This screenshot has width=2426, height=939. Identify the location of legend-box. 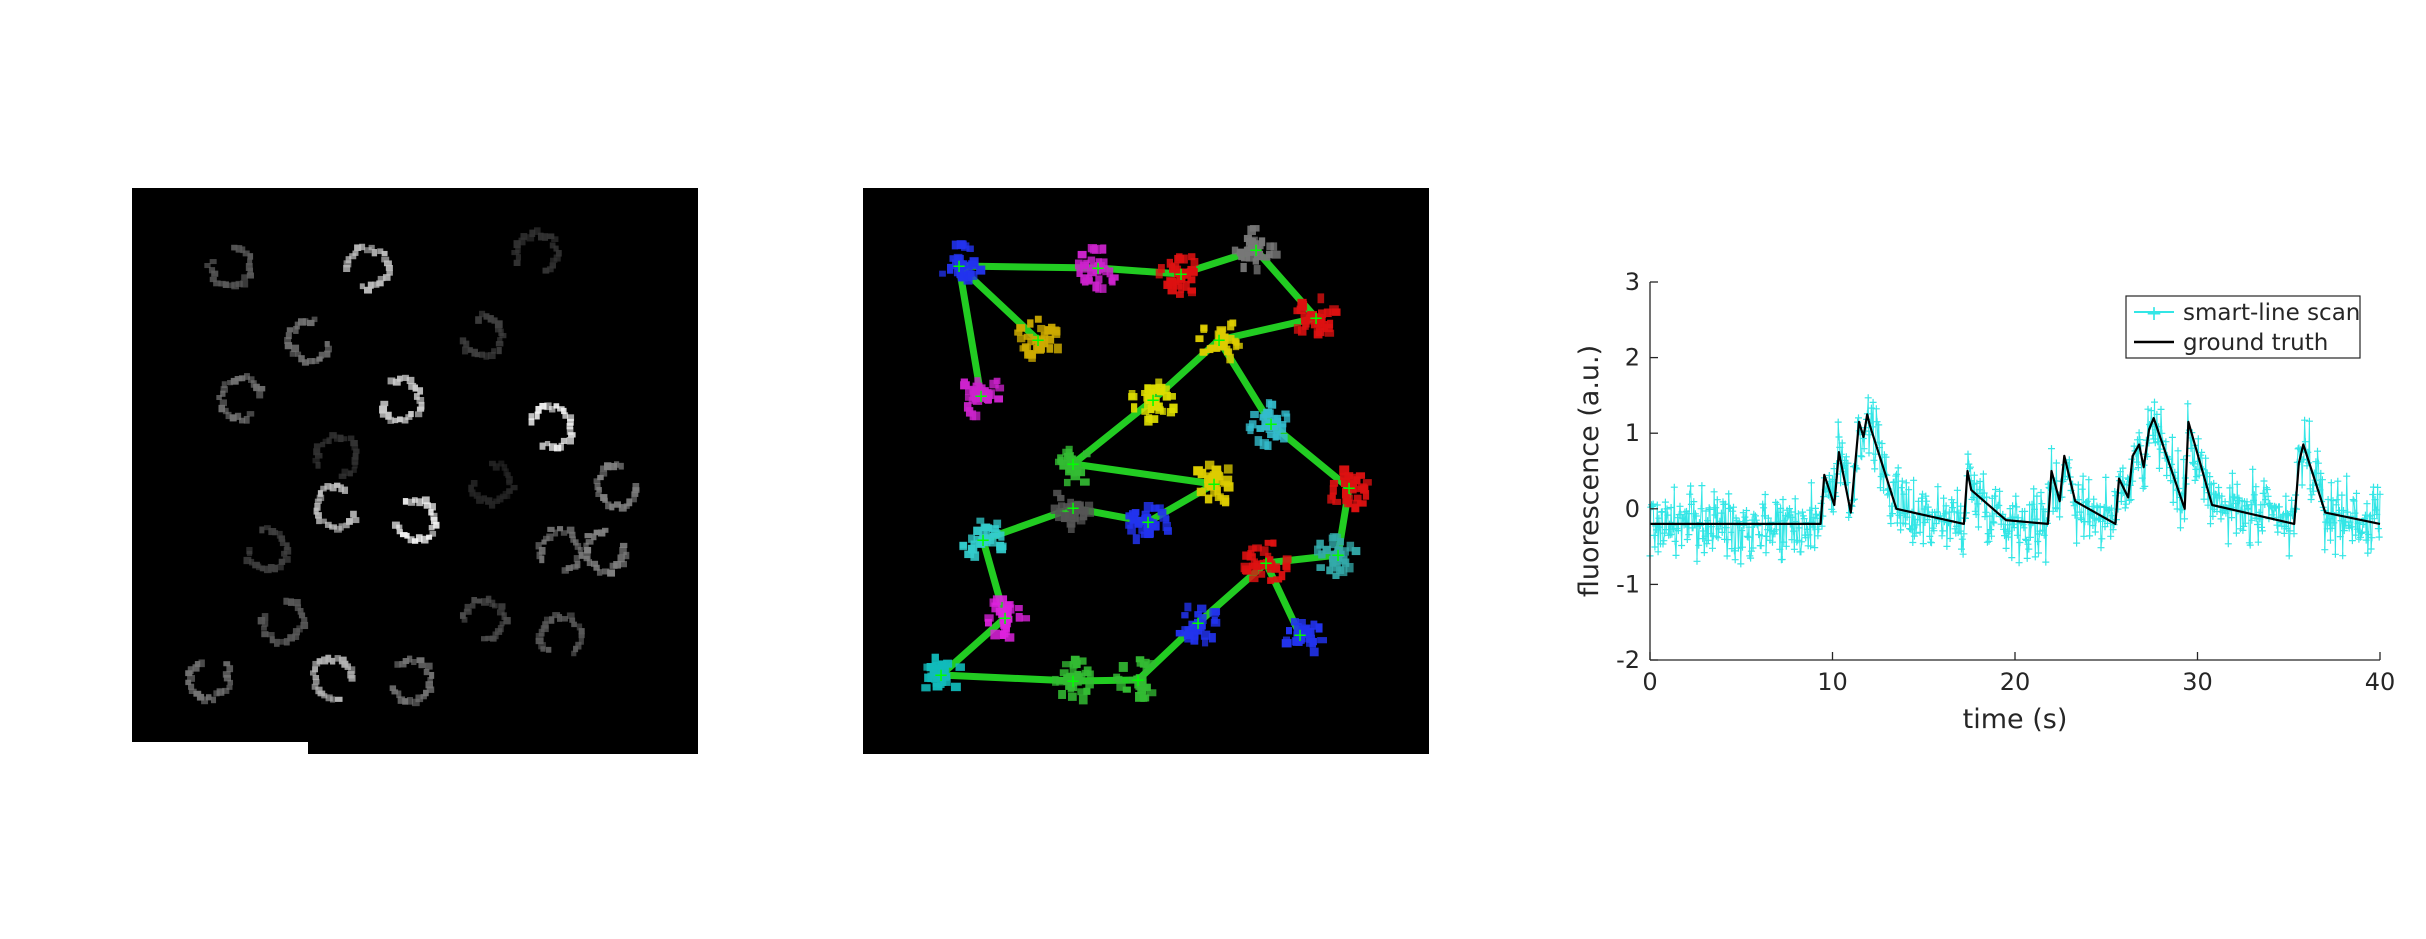
(2243, 327).